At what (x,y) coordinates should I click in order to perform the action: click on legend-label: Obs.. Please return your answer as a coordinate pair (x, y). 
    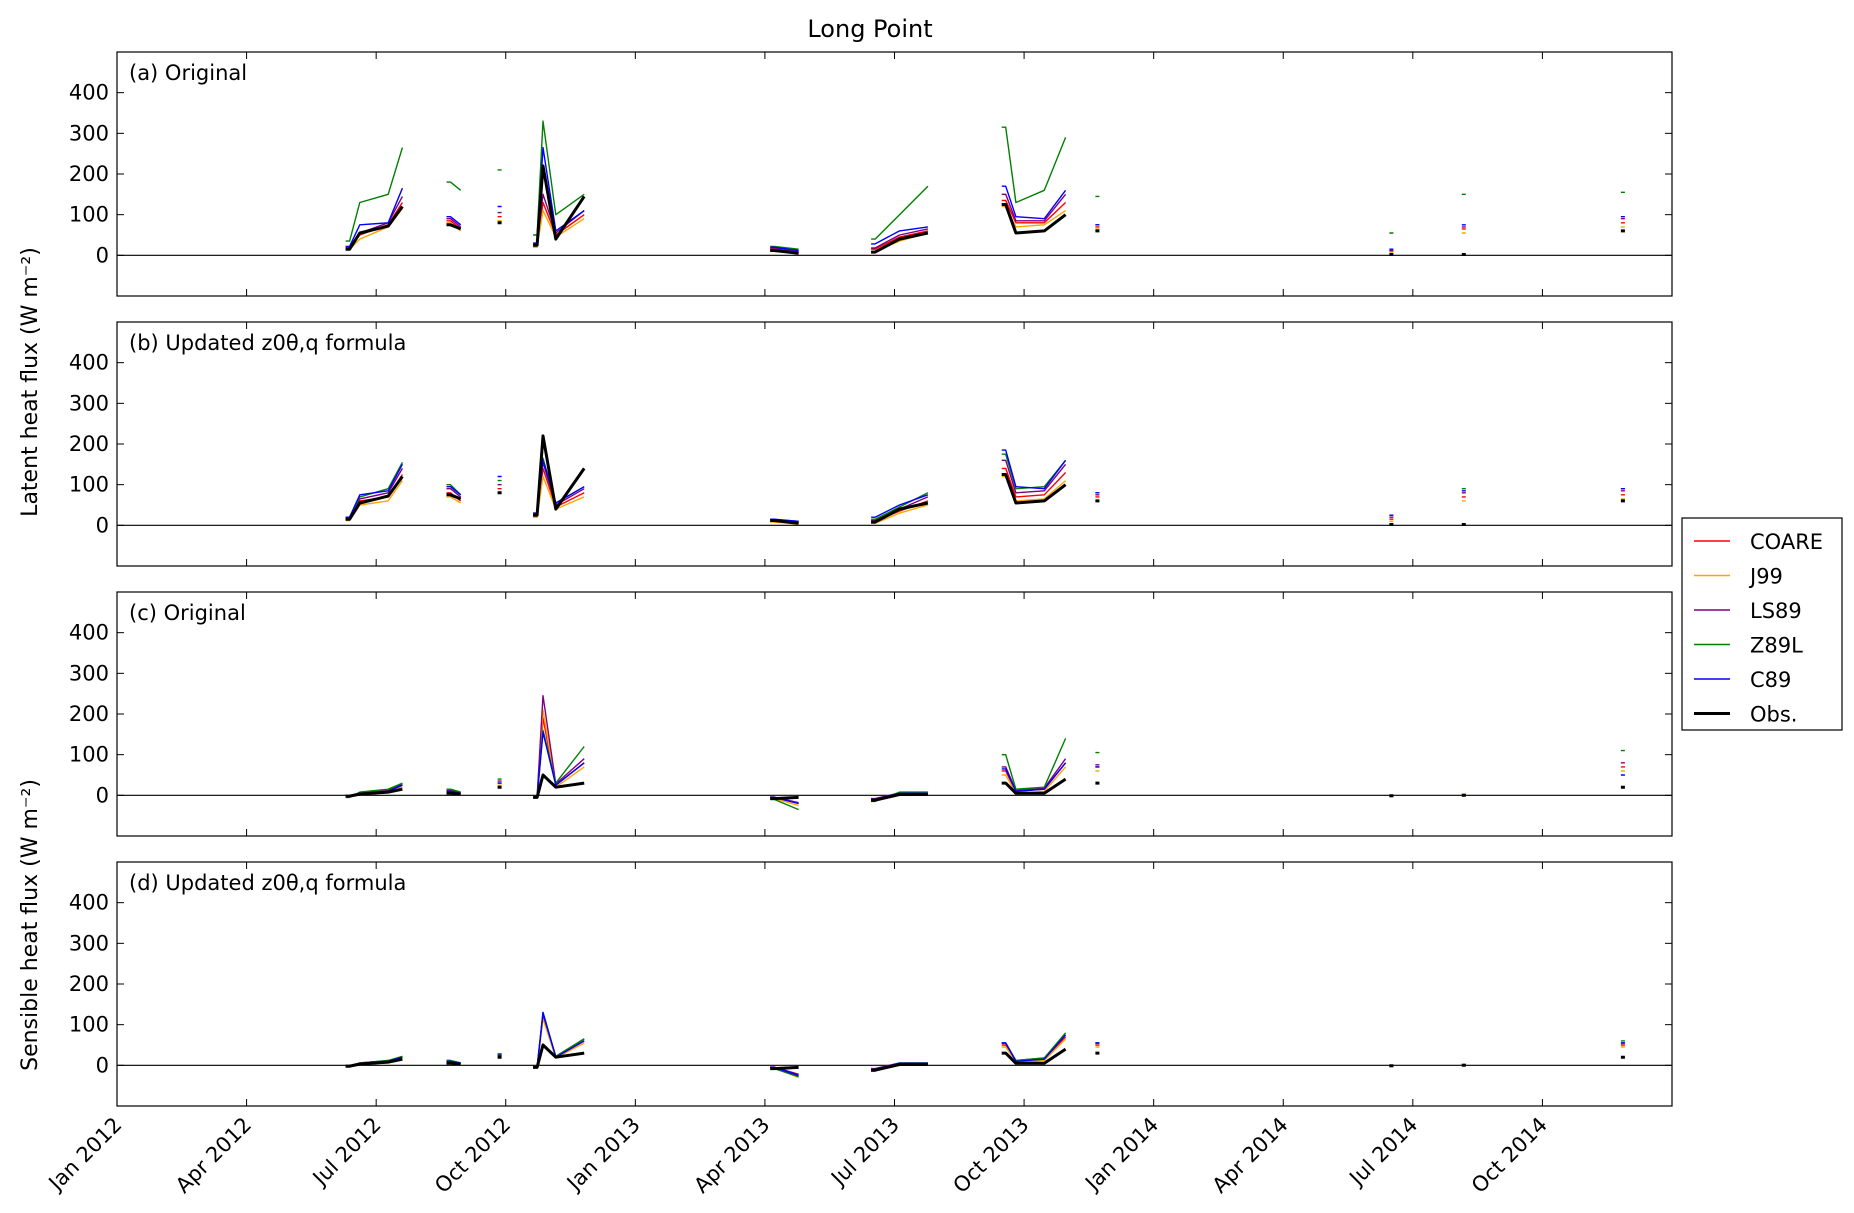
    Looking at the image, I should click on (1773, 715).